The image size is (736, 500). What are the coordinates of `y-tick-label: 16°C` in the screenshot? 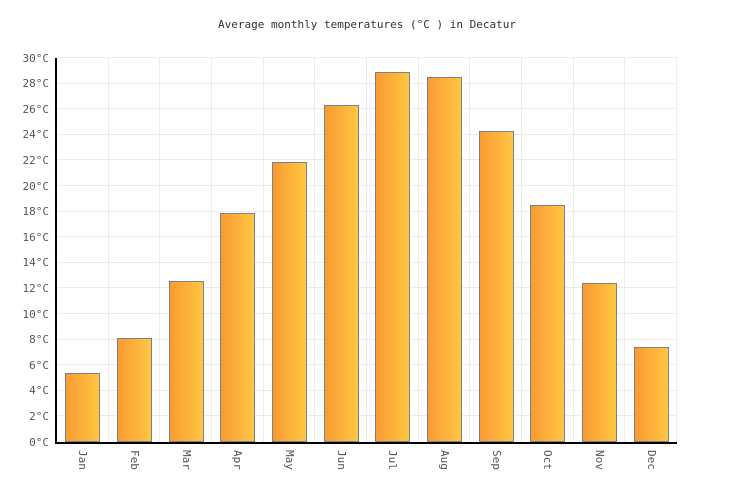 It's located at (36, 237).